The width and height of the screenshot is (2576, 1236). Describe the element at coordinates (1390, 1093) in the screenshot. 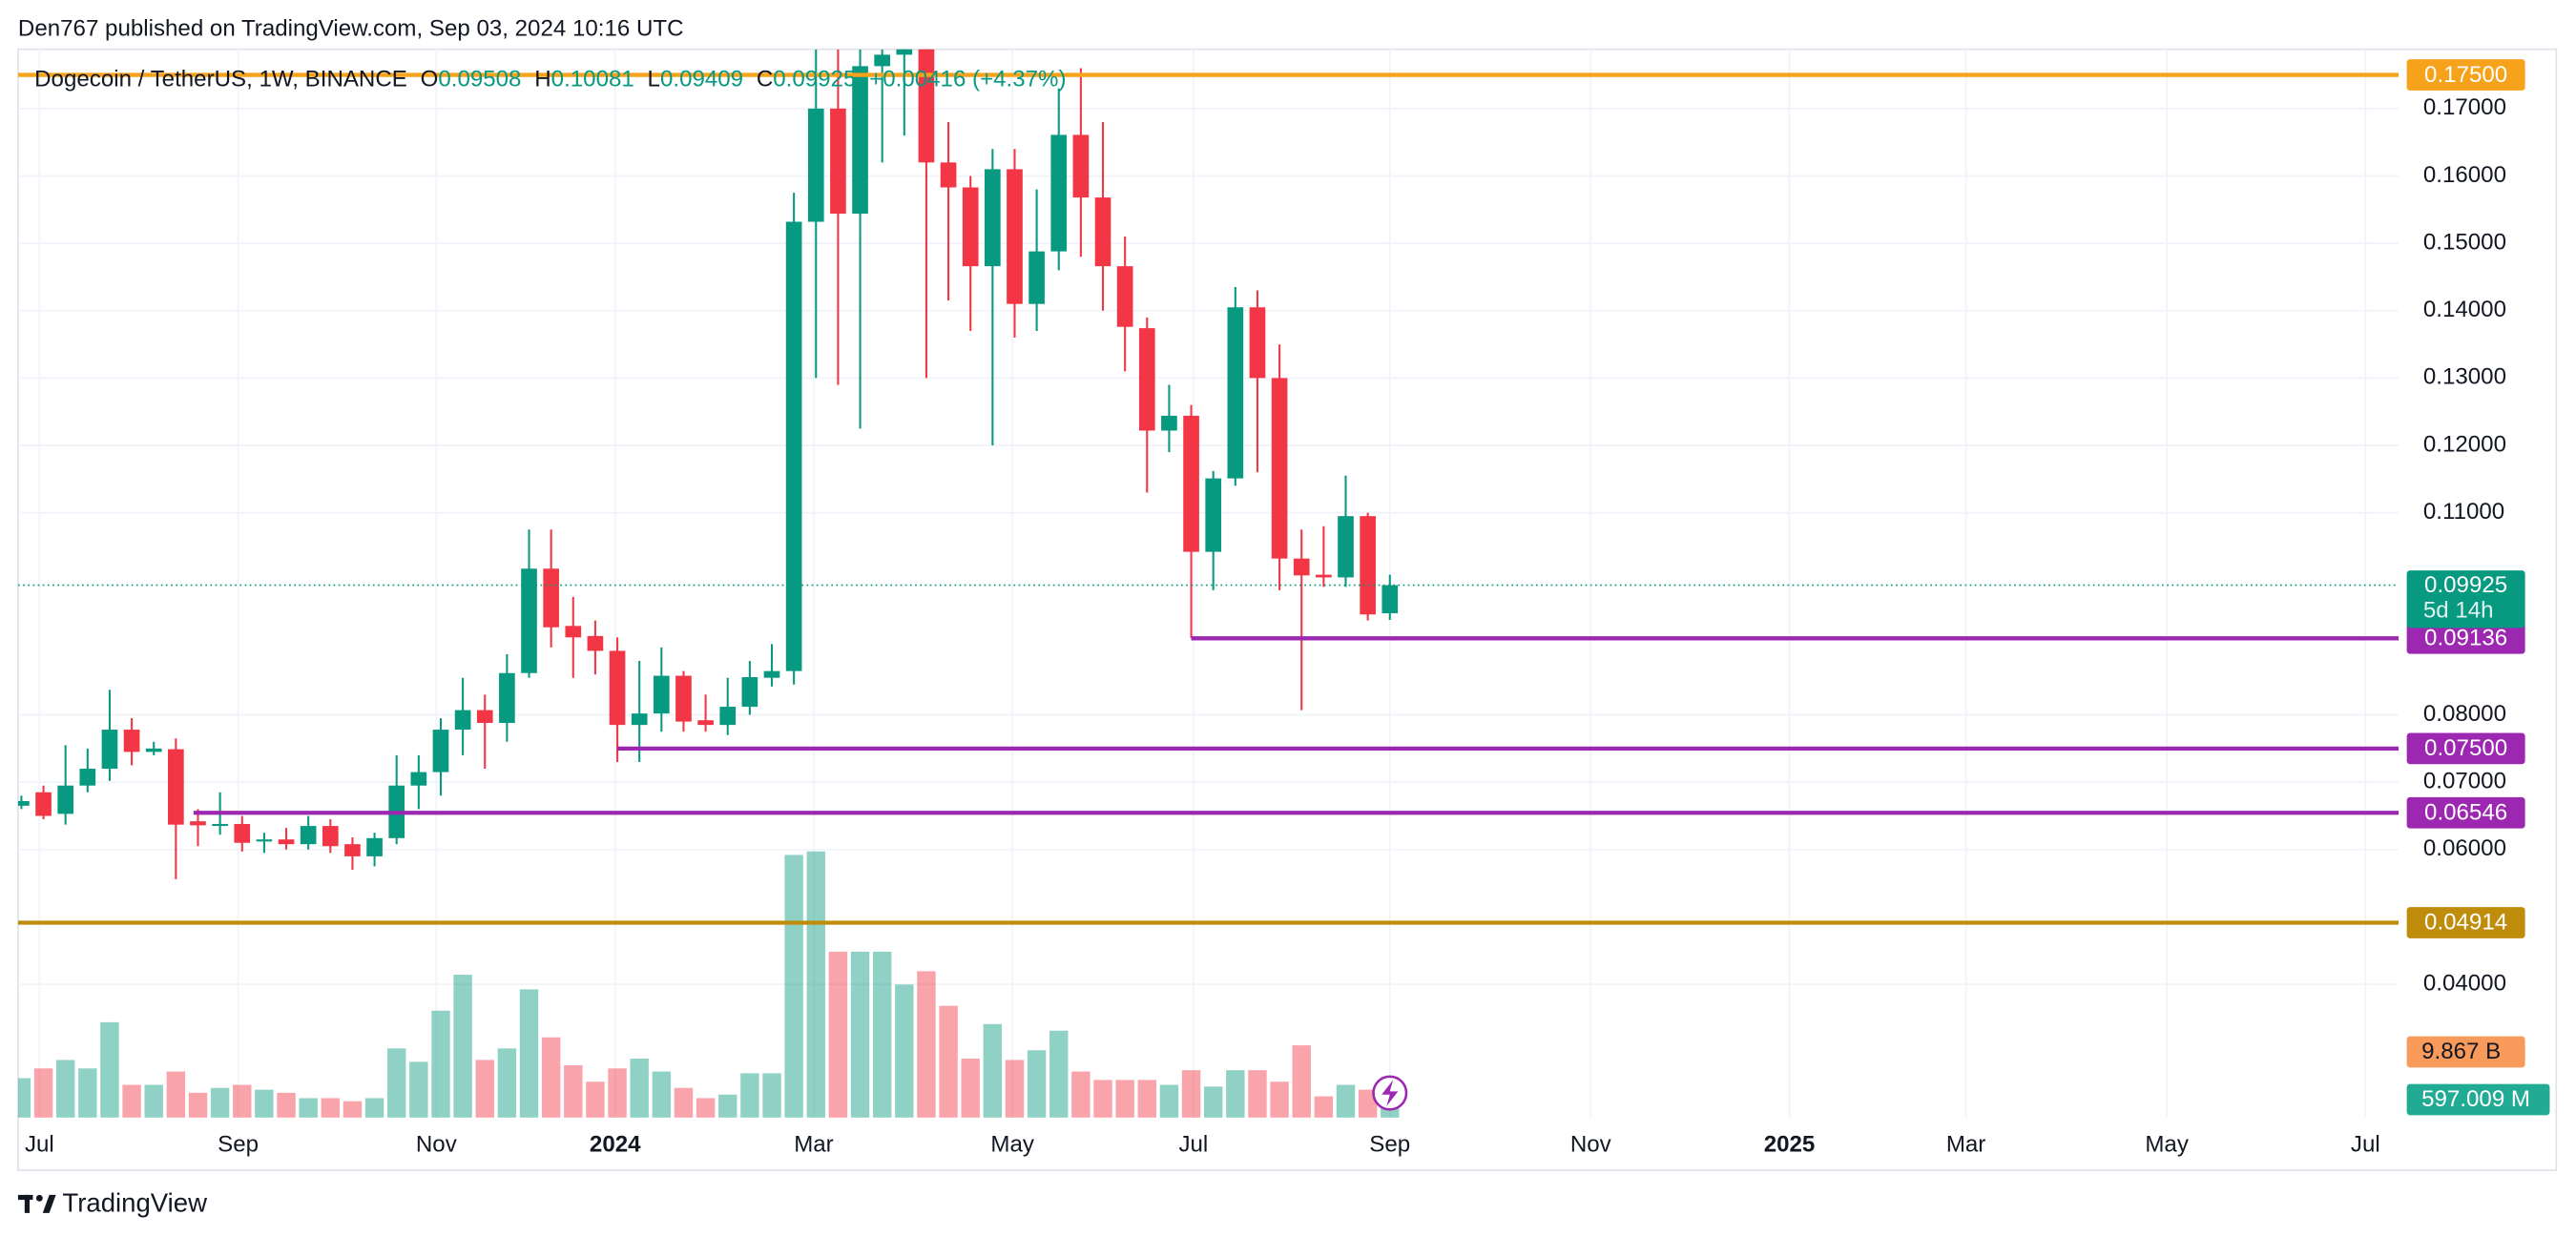

I see `alert-icon-bolt` at that location.